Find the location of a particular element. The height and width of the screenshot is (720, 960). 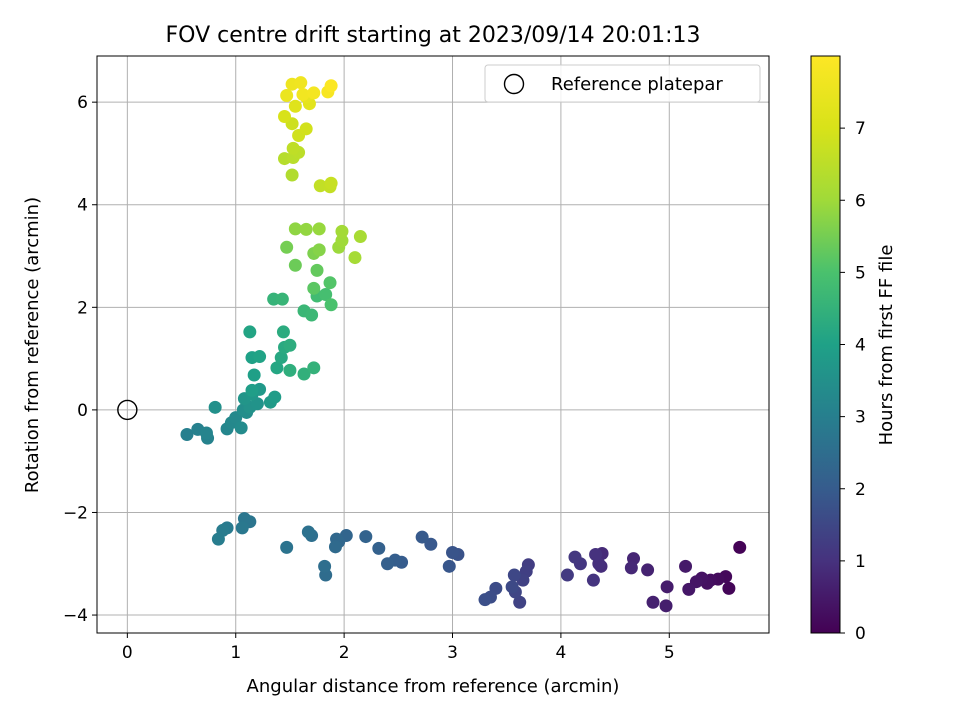

colorbar-tick-label: 3 is located at coordinates (860, 418).